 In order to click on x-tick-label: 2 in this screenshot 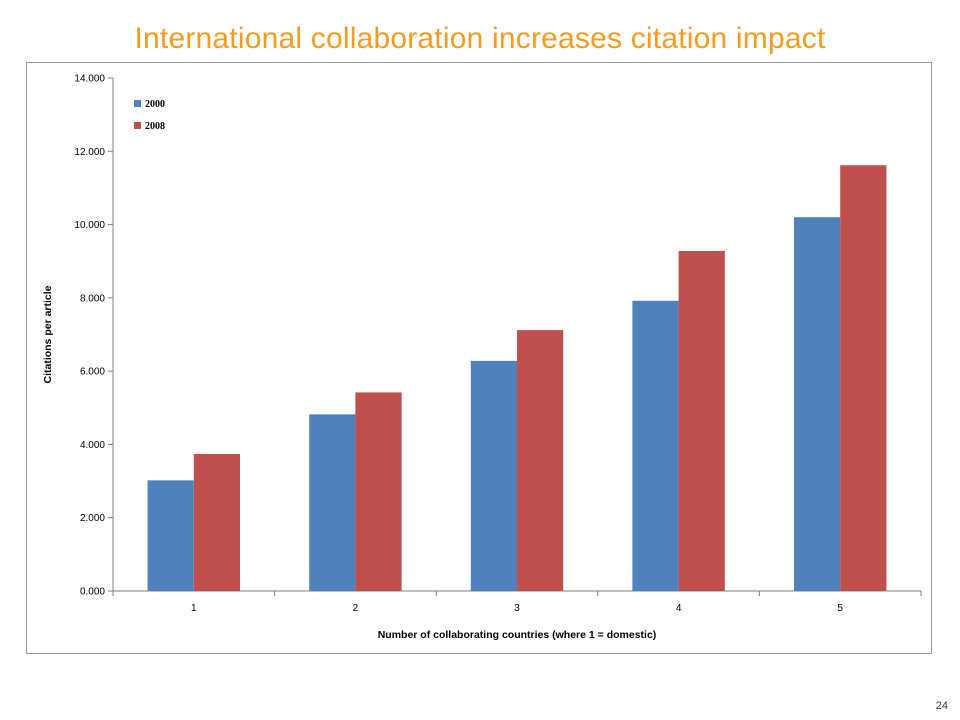, I will do `click(356, 608)`.